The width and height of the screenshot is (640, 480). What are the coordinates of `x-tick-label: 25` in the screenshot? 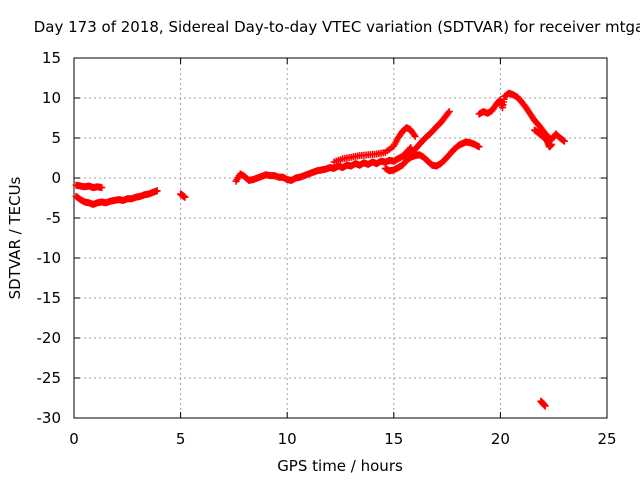 It's located at (606, 439).